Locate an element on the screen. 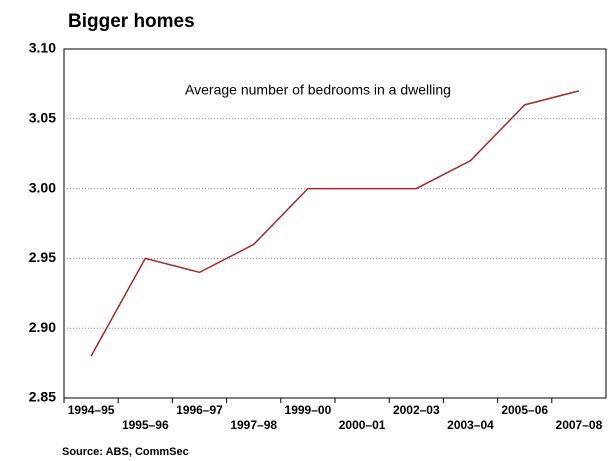  y-tick-label: 3.00 is located at coordinates (42, 187).